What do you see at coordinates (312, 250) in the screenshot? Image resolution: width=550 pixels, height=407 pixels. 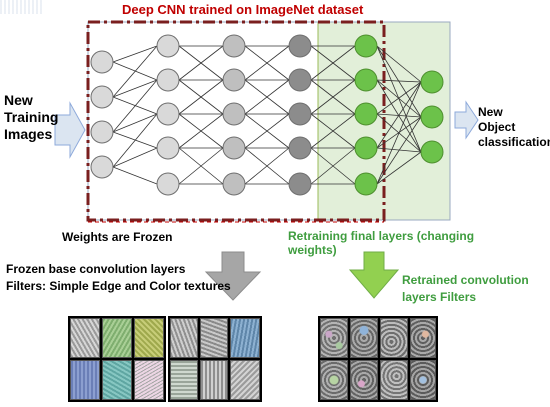 I see `retrain-label-line: weights)` at bounding box center [312, 250].